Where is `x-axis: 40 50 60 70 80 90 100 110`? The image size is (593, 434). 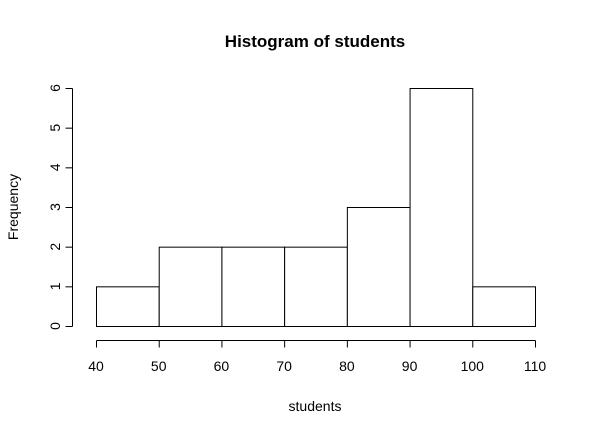
x-axis: 40 50 60 70 80 90 100 110 is located at coordinates (317, 357).